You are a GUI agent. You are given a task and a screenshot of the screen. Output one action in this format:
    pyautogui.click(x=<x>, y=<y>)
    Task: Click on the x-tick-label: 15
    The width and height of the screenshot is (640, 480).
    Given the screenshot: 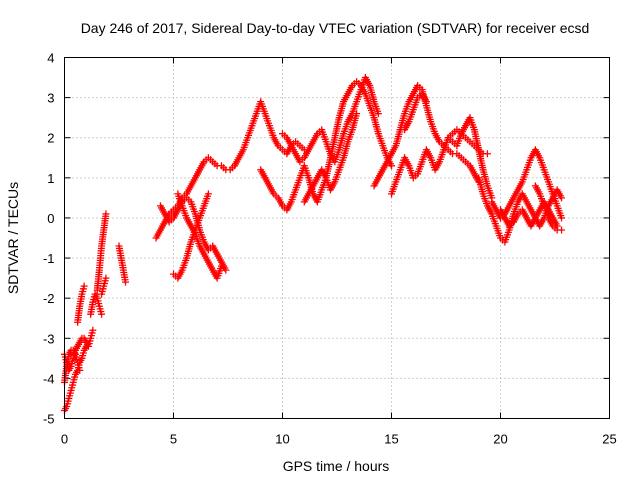 What is the action you would take?
    pyautogui.click(x=391, y=439)
    